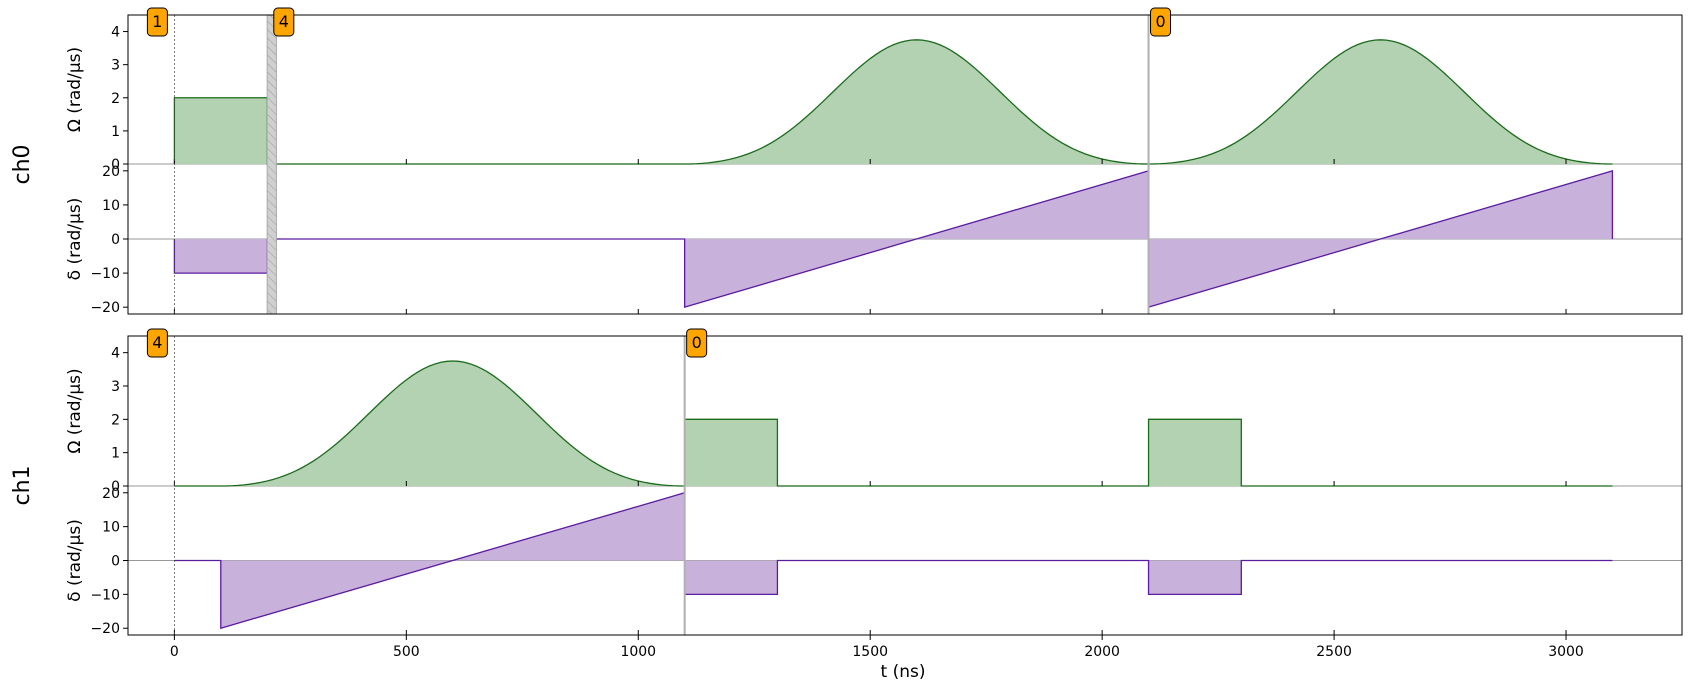  What do you see at coordinates (1102, 652) in the screenshot?
I see `x-tick-label: 2000` at bounding box center [1102, 652].